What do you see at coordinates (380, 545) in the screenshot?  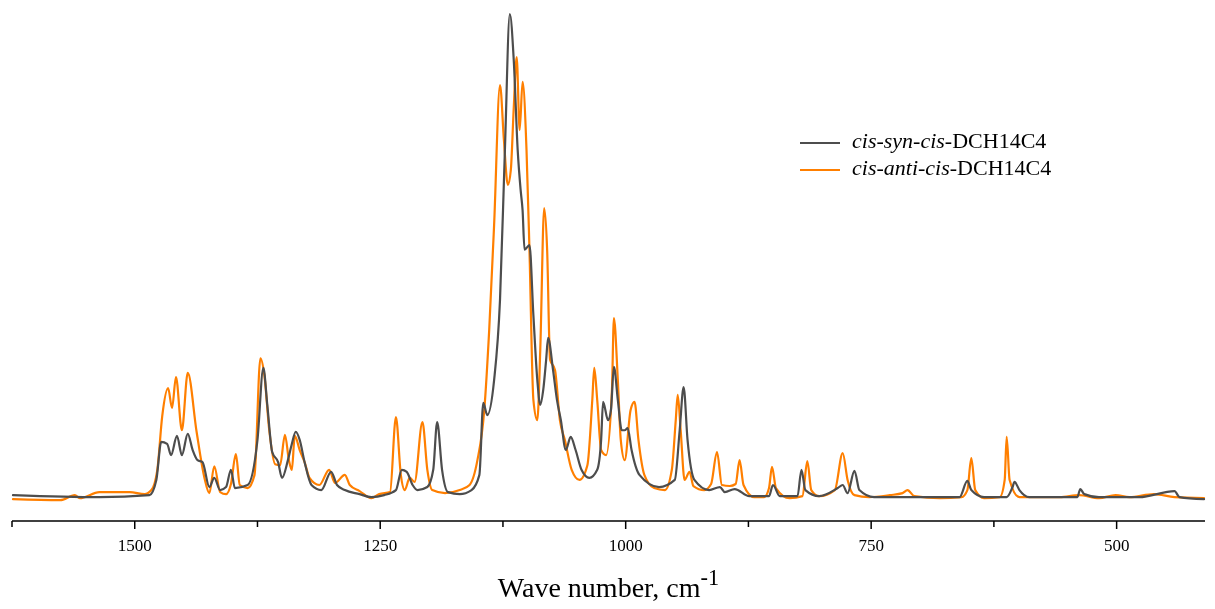 I see `x-tick-label: 1250` at bounding box center [380, 545].